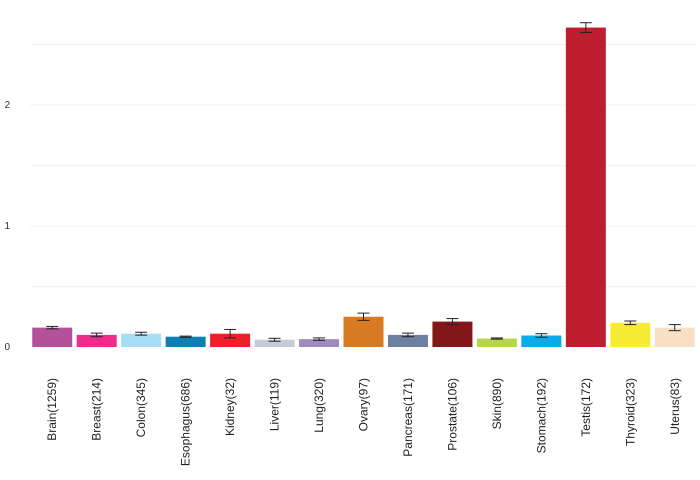 The image size is (700, 480). I want to click on x-tick-label: Prostate(106), so click(452, 414).